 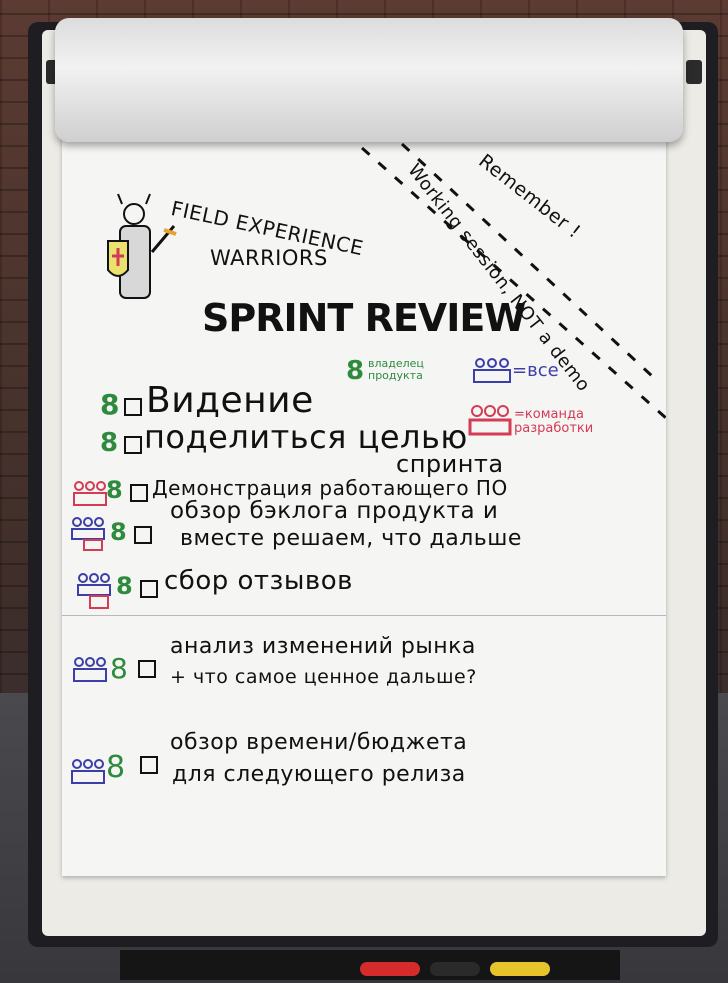 I want to click on legend-product-owner: владелец продукта, so click(x=396, y=369).